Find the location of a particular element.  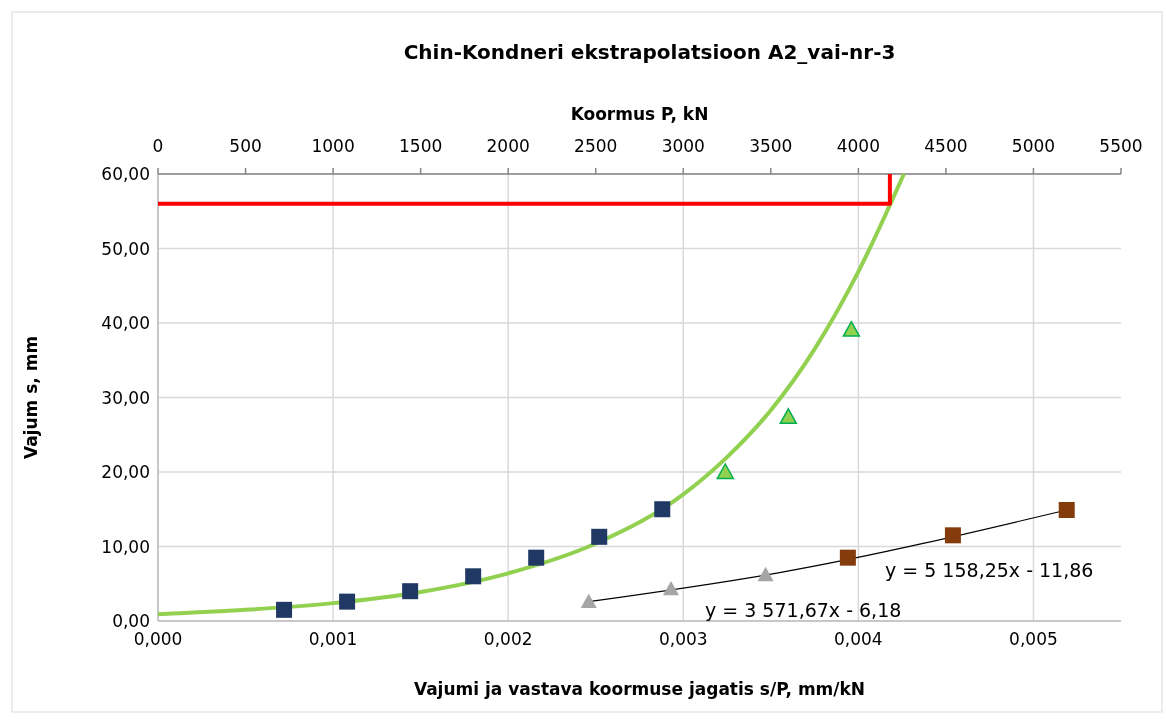

annotation: y = 5 158,25x - 11,86 is located at coordinates (989, 570).